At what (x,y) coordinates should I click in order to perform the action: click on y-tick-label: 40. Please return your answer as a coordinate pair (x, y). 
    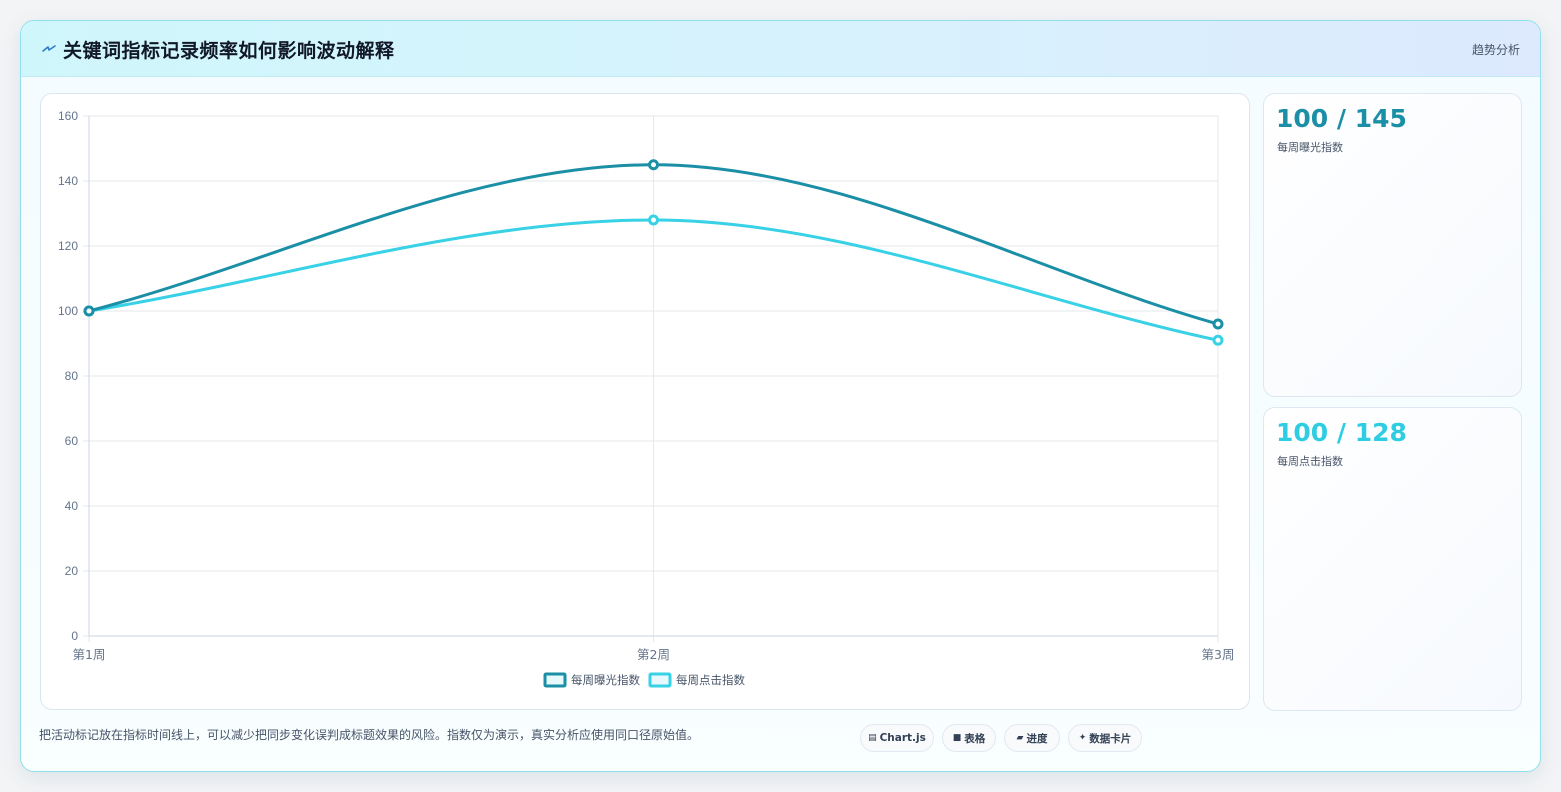
    Looking at the image, I should click on (72, 506).